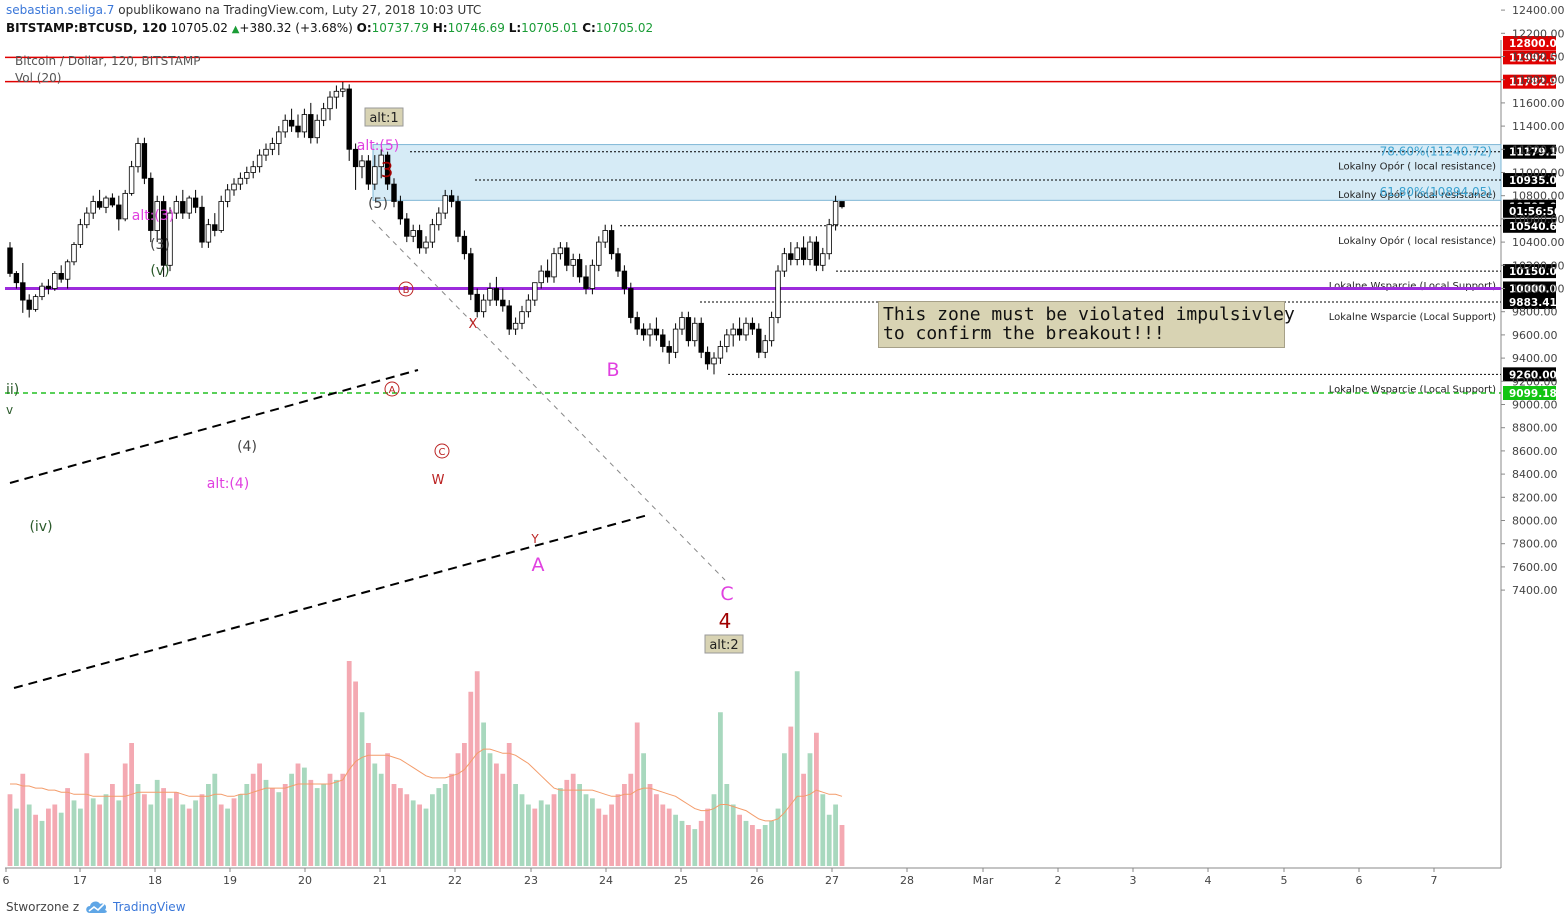 Image resolution: width=1565 pixels, height=924 pixels. I want to click on low-value: 10705.01, so click(550, 28).